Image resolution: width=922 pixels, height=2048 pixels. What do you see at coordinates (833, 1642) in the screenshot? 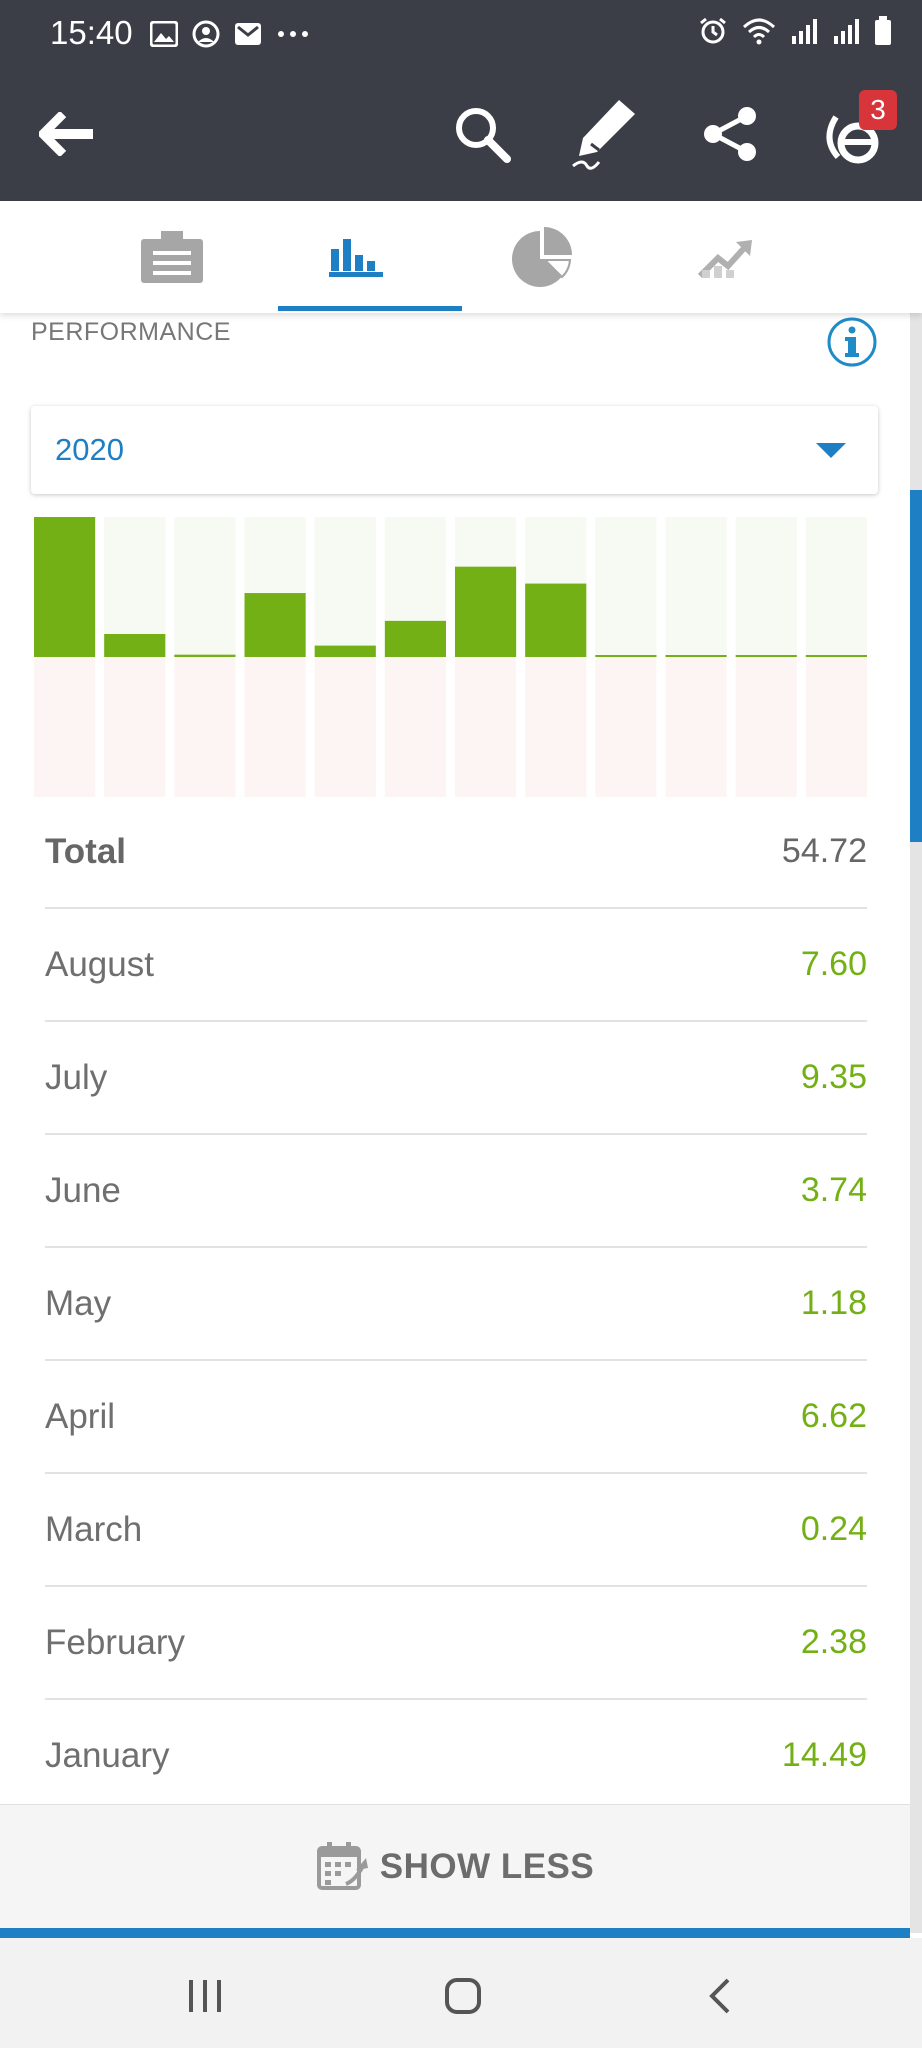
I see `month-value: 2.38` at bounding box center [833, 1642].